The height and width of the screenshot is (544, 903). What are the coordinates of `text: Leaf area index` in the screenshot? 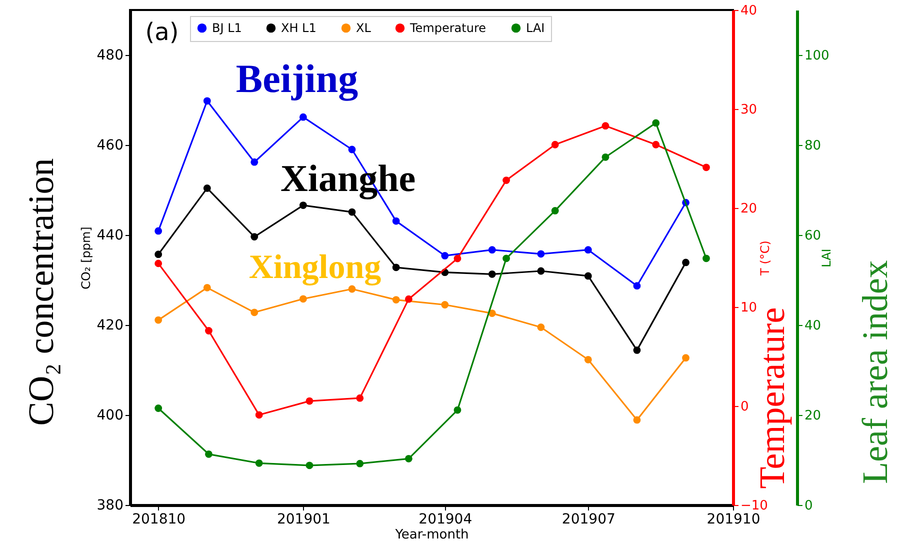 It's located at (875, 372).